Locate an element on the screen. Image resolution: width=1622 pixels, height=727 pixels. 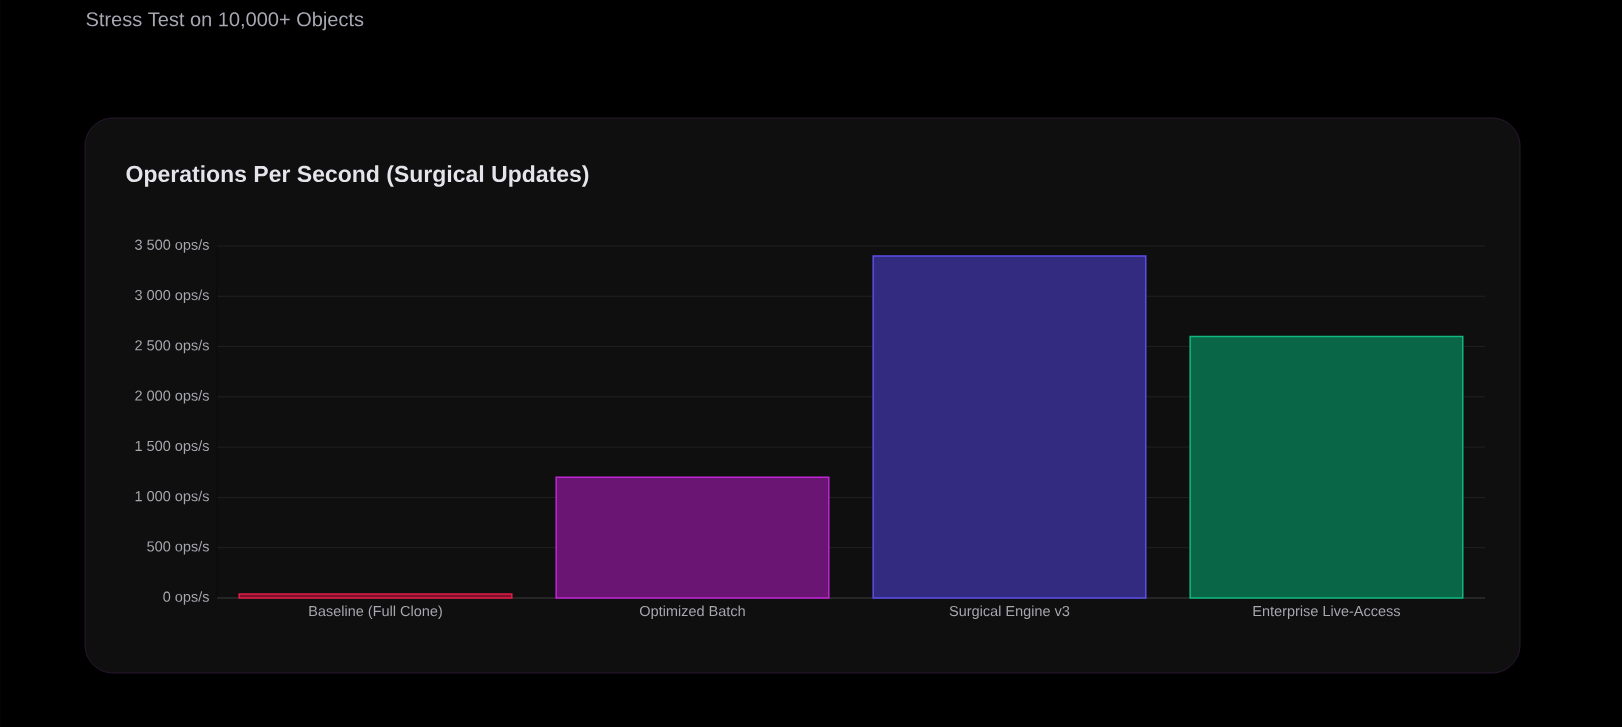
x-tick-label: Baseline (Full Clone) is located at coordinates (375, 612).